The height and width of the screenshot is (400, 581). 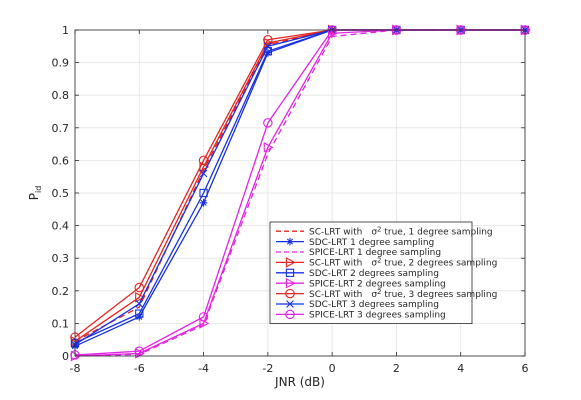 What do you see at coordinates (65, 30) in the screenshot?
I see `y-tick-label: 1` at bounding box center [65, 30].